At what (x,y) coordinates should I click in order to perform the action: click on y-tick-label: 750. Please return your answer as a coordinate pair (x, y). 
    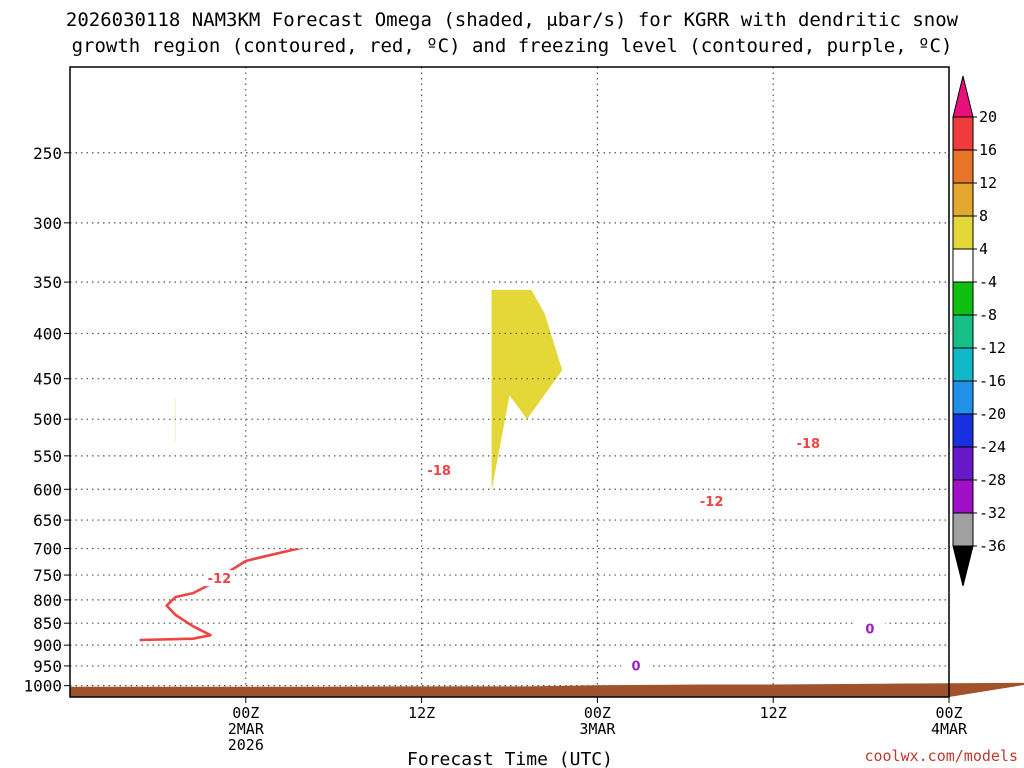
    Looking at the image, I should click on (47, 575).